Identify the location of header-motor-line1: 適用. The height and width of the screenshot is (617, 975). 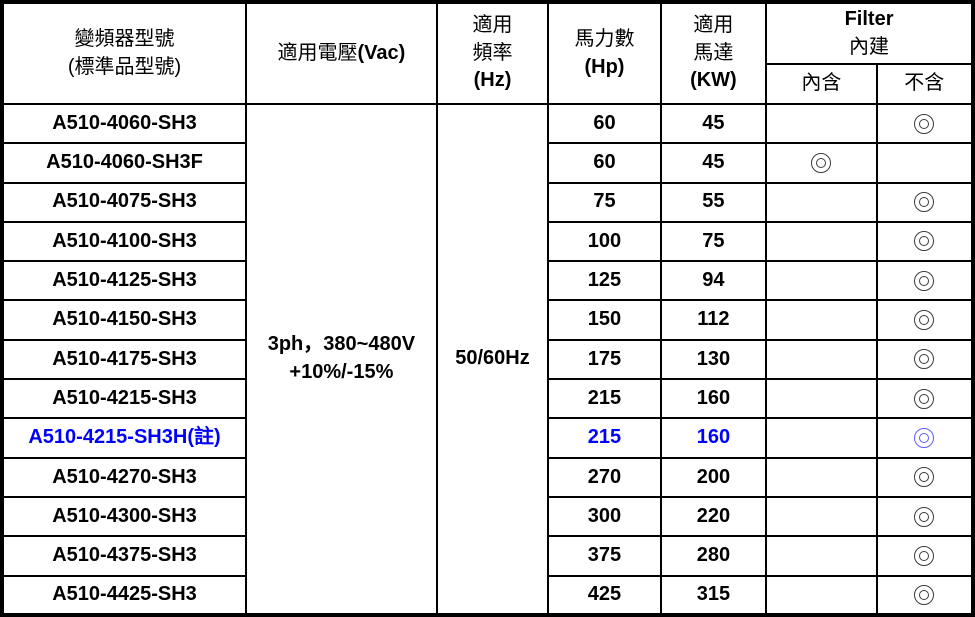
(713, 25).